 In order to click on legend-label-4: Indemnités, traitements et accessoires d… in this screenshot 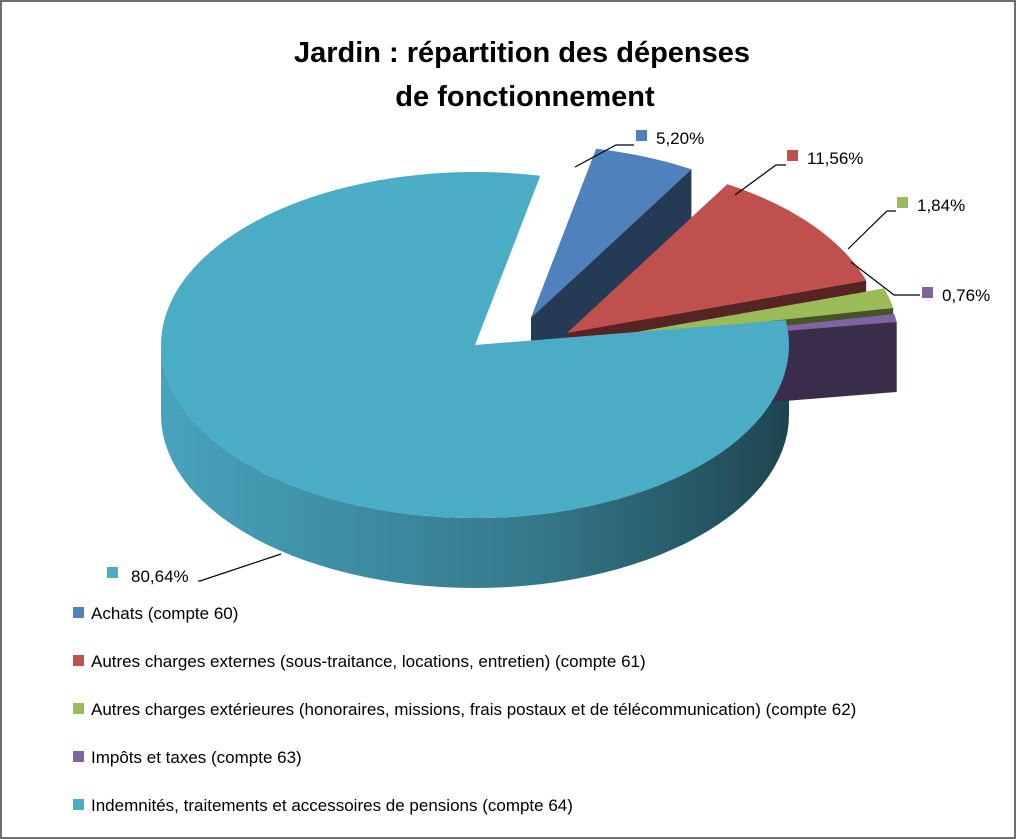, I will do `click(332, 805)`.